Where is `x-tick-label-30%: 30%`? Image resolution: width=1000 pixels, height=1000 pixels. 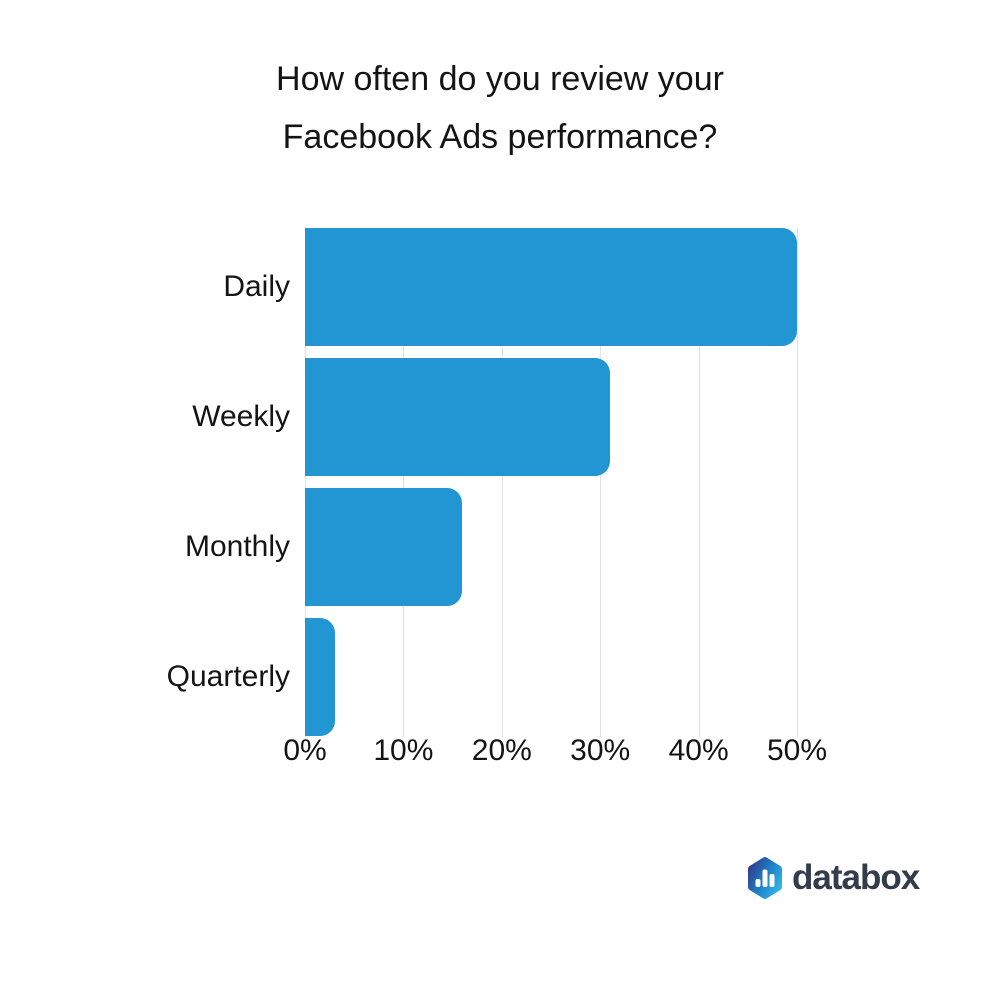
x-tick-label-30%: 30% is located at coordinates (600, 750).